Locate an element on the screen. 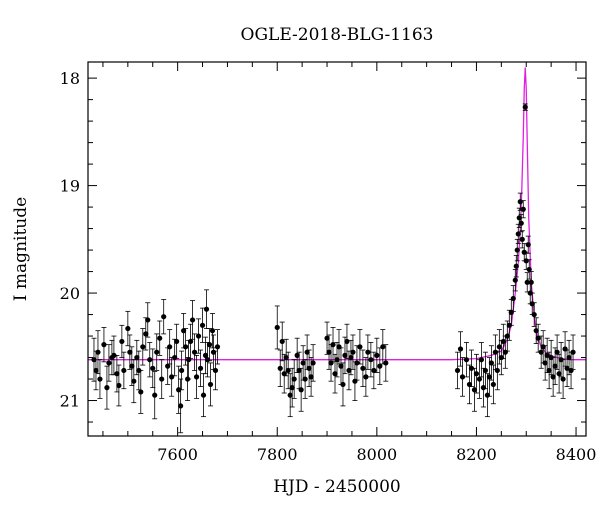 The width and height of the screenshot is (600, 512). y-tick-label: 19 is located at coordinates (70, 186).